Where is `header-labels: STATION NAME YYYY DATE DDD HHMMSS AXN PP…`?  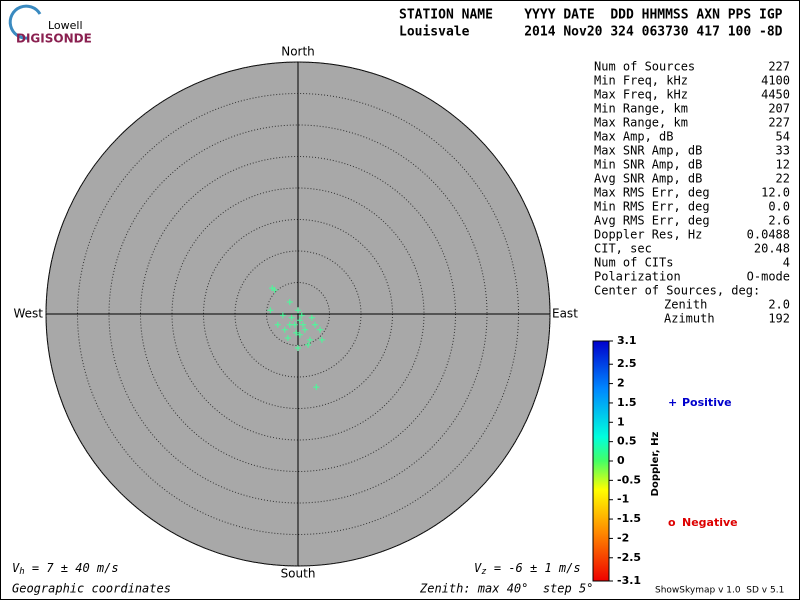 header-labels: STATION NAME YYYY DATE DDD HHMMSS AXN PP… is located at coordinates (591, 15).